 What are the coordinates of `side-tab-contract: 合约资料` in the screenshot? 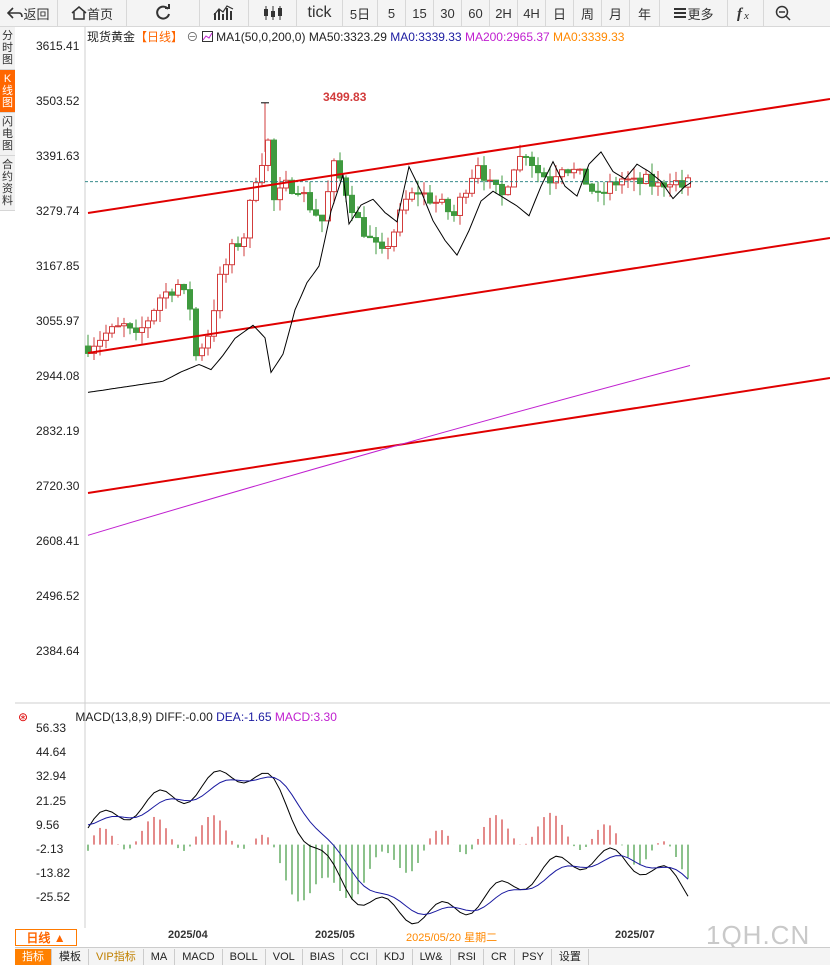 It's located at (7, 183).